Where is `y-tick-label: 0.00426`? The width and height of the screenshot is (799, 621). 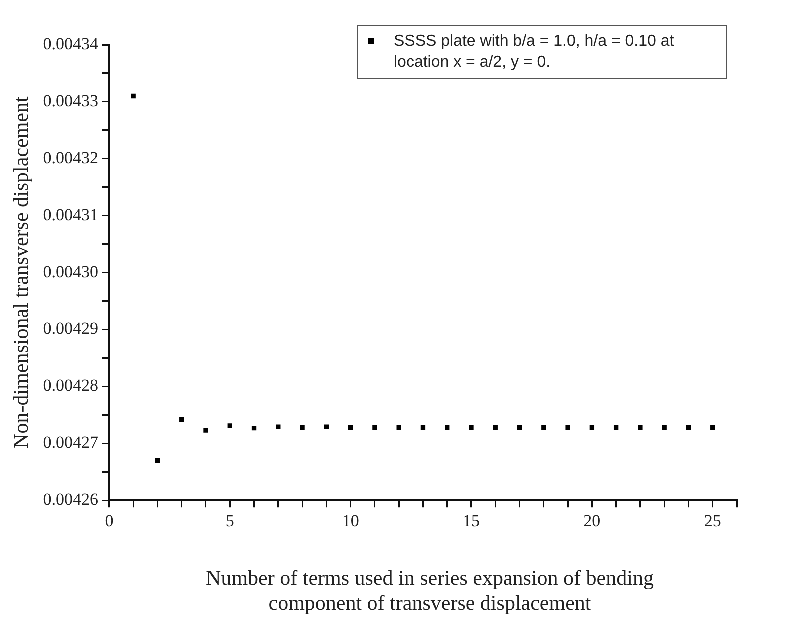
y-tick-label: 0.00426 is located at coordinates (70, 500).